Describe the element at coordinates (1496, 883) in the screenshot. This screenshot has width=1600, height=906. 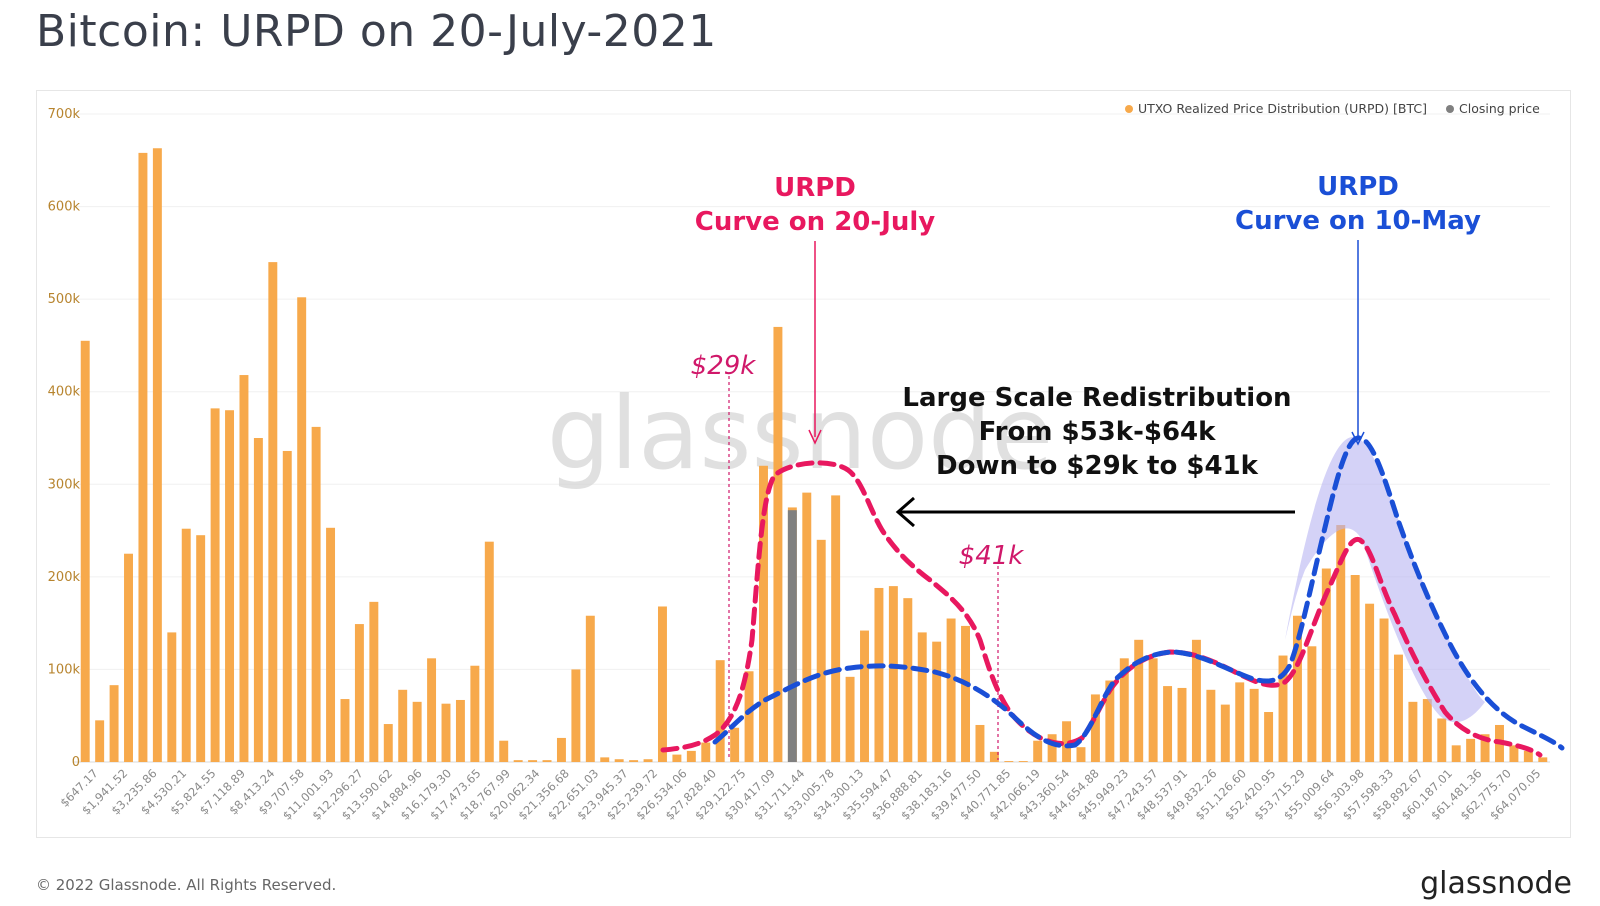
I see `glassnode-logo: glassnode` at that location.